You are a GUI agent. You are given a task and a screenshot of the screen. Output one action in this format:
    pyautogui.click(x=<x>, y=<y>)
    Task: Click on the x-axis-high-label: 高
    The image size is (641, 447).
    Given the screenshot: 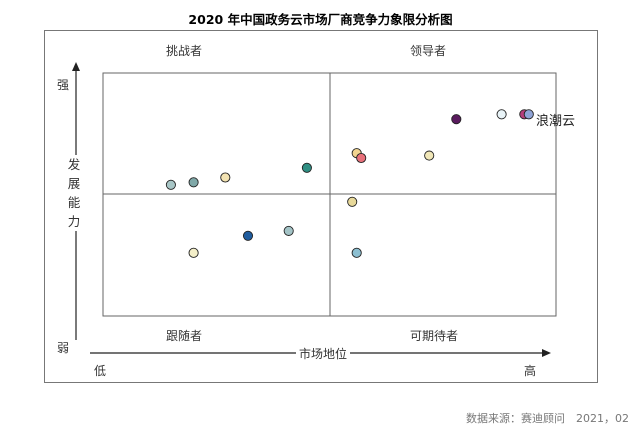 What is the action you would take?
    pyautogui.click(x=530, y=370)
    